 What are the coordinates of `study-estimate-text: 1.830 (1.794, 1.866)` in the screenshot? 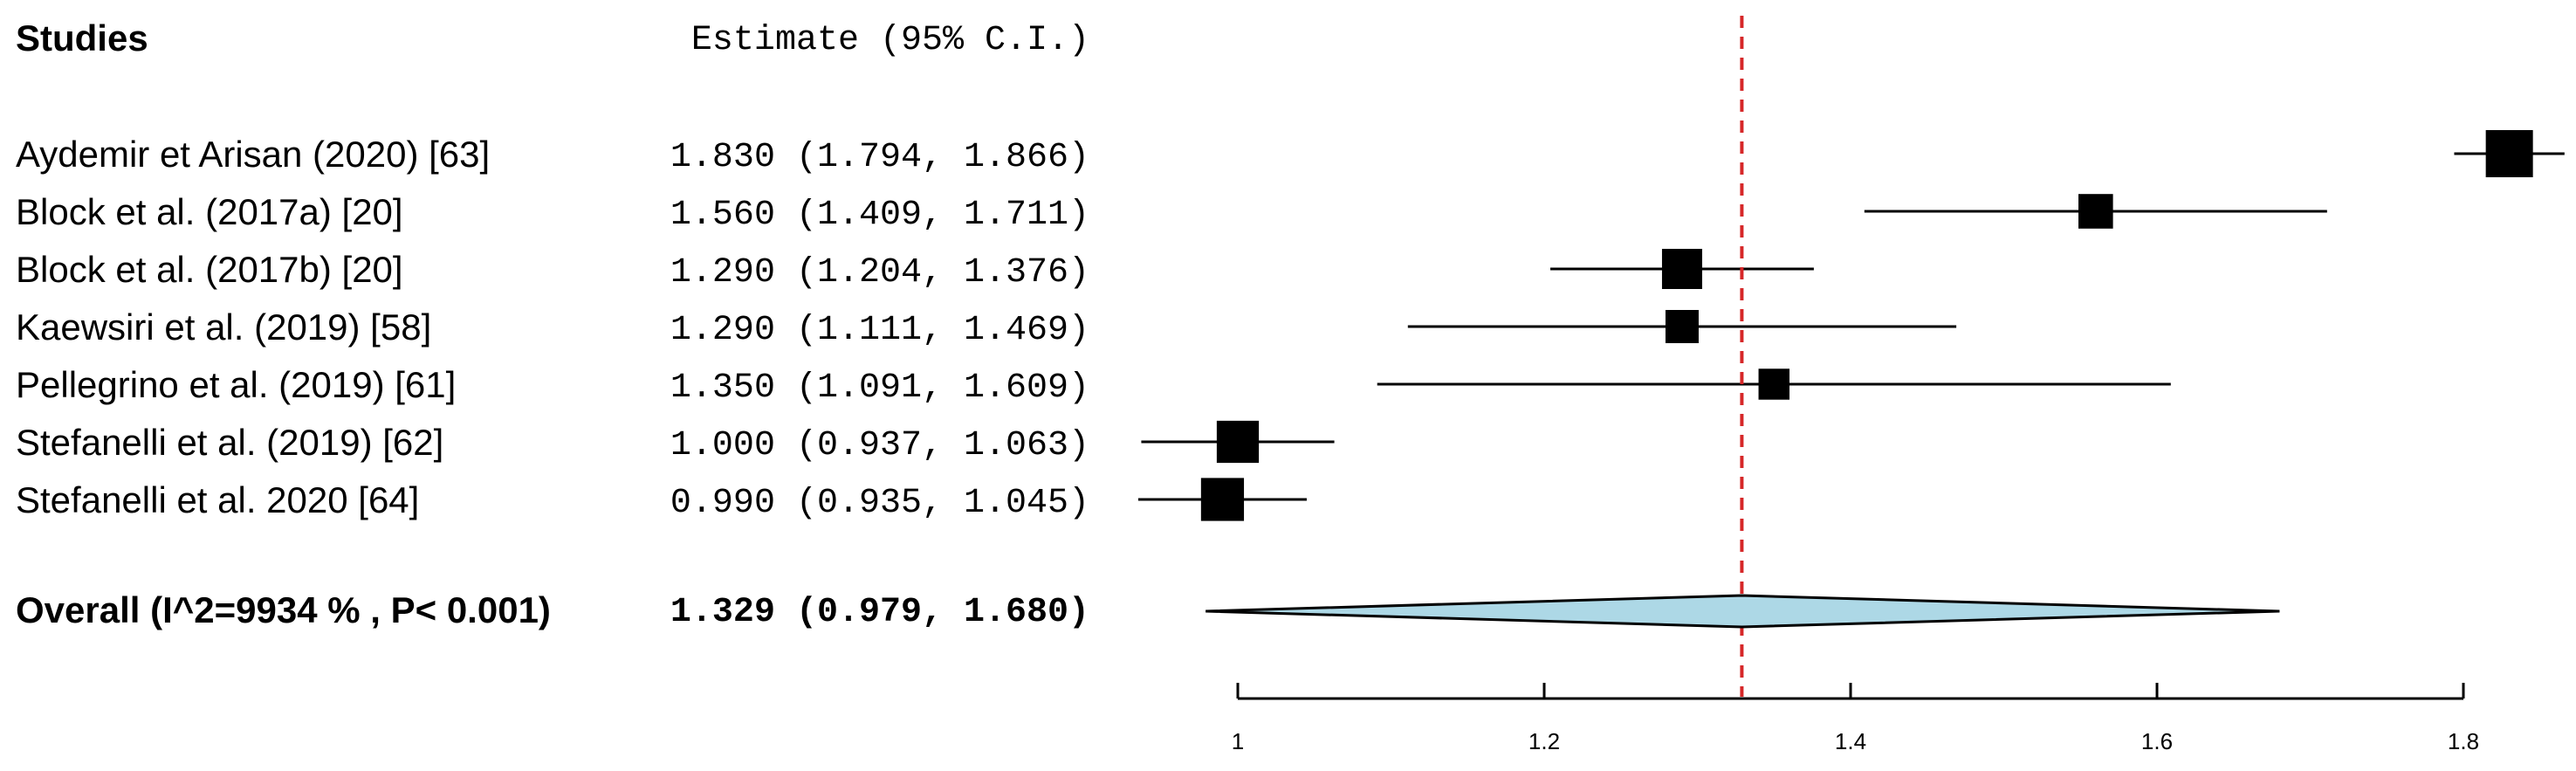 It's located at (880, 157).